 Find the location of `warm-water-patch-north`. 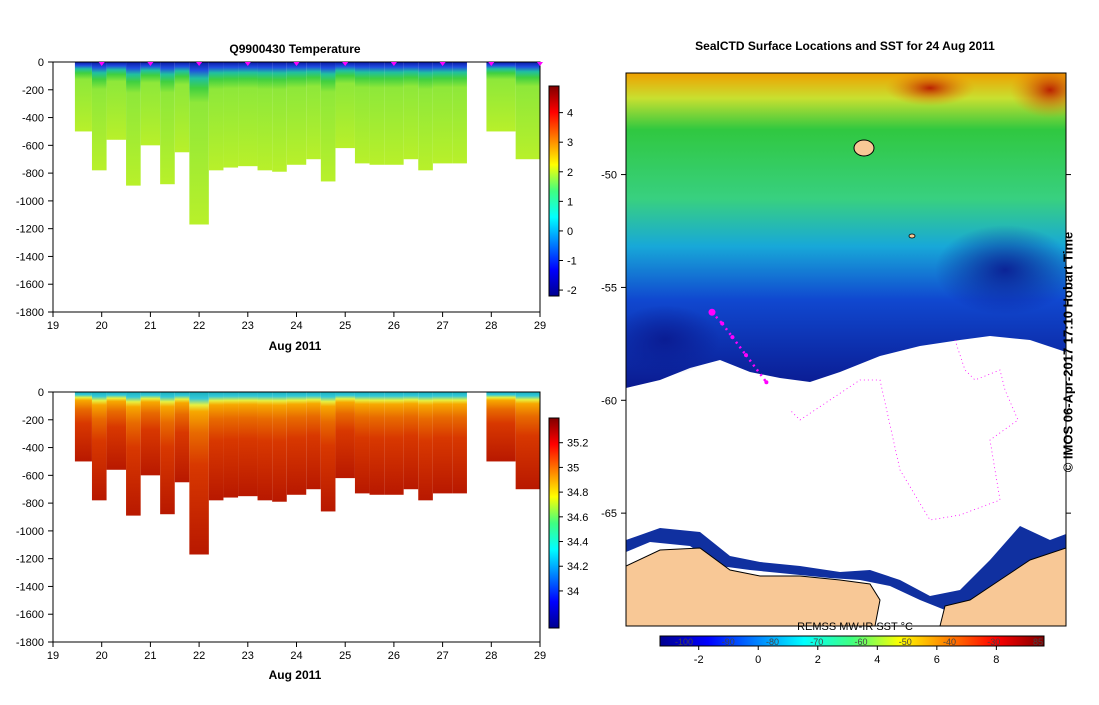

warm-water-patch-north is located at coordinates (930, 89).